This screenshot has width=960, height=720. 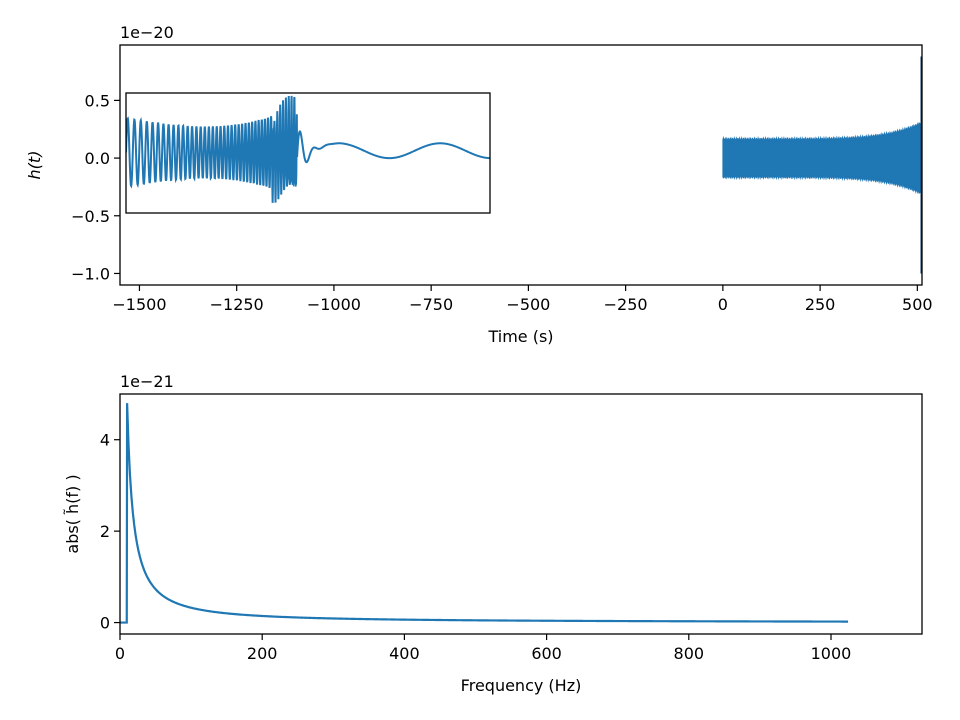 I want to click on merger-inset, so click(x=308, y=153).